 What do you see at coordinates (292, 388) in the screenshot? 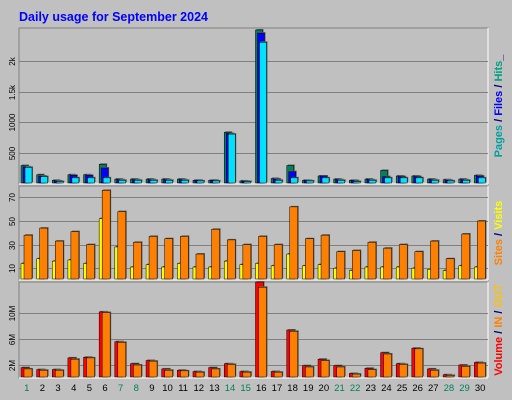
I see `x-tick-label: 18` at bounding box center [292, 388].